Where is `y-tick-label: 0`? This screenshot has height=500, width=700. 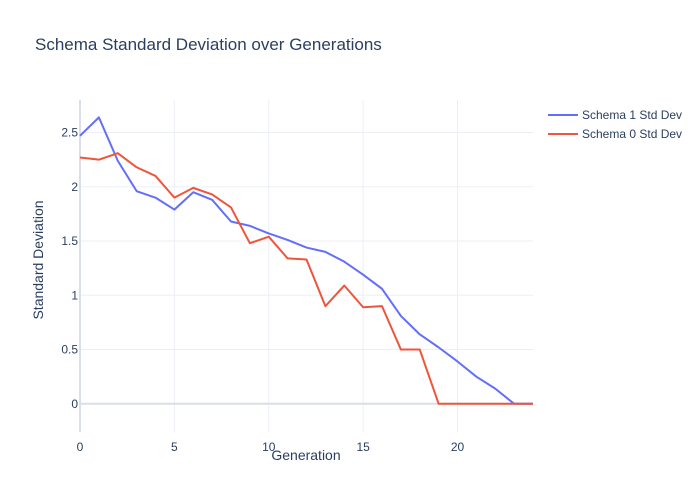 y-tick-label: 0 is located at coordinates (74, 404).